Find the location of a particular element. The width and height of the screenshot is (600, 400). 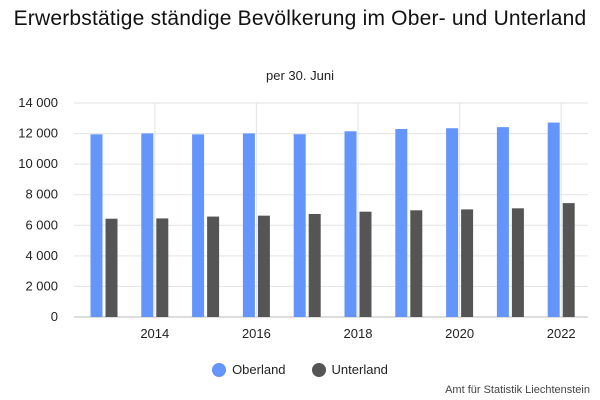

y-tick-label: 4 000 is located at coordinates (41, 255).